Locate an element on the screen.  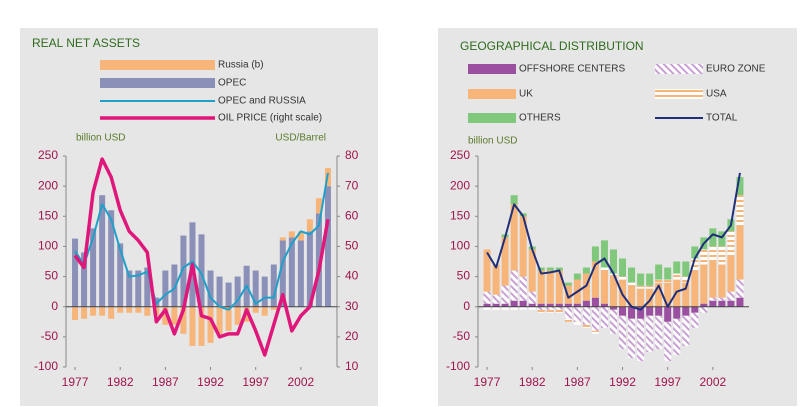
legend-label: OPEC is located at coordinates (232, 83).